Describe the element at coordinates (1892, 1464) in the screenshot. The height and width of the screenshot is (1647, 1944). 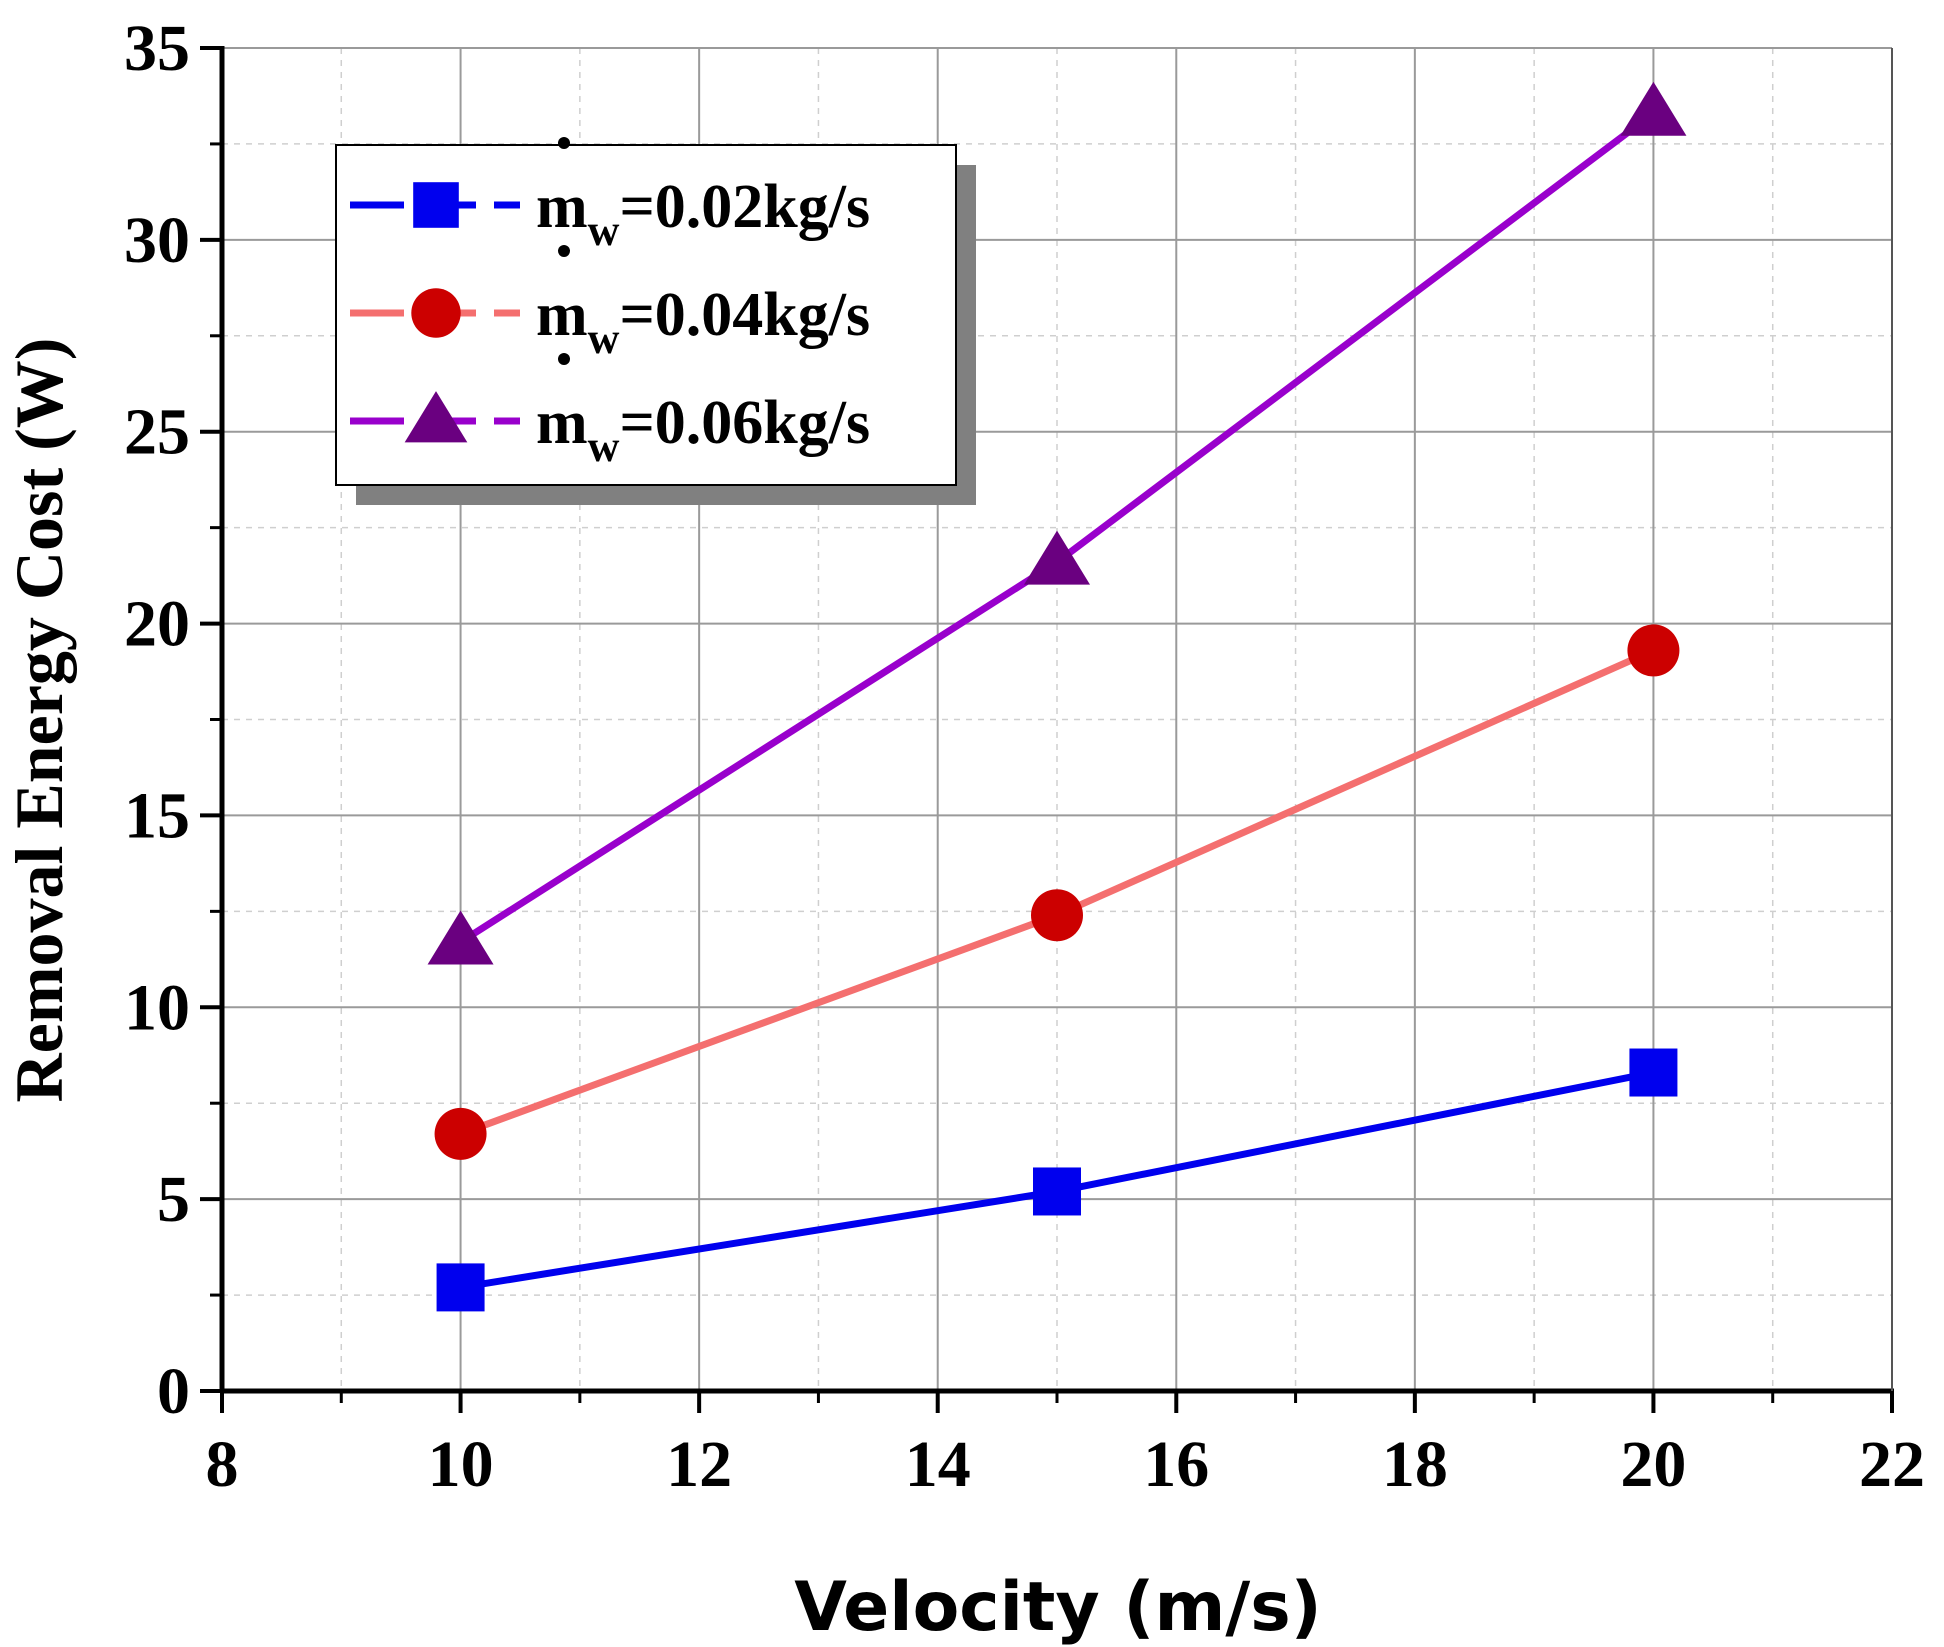
I see `x-tick-label: 22` at that location.